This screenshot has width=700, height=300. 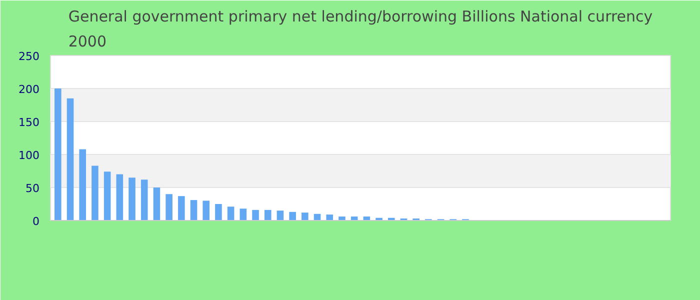 What do you see at coordinates (36, 221) in the screenshot?
I see `y-tick-label: 0` at bounding box center [36, 221].